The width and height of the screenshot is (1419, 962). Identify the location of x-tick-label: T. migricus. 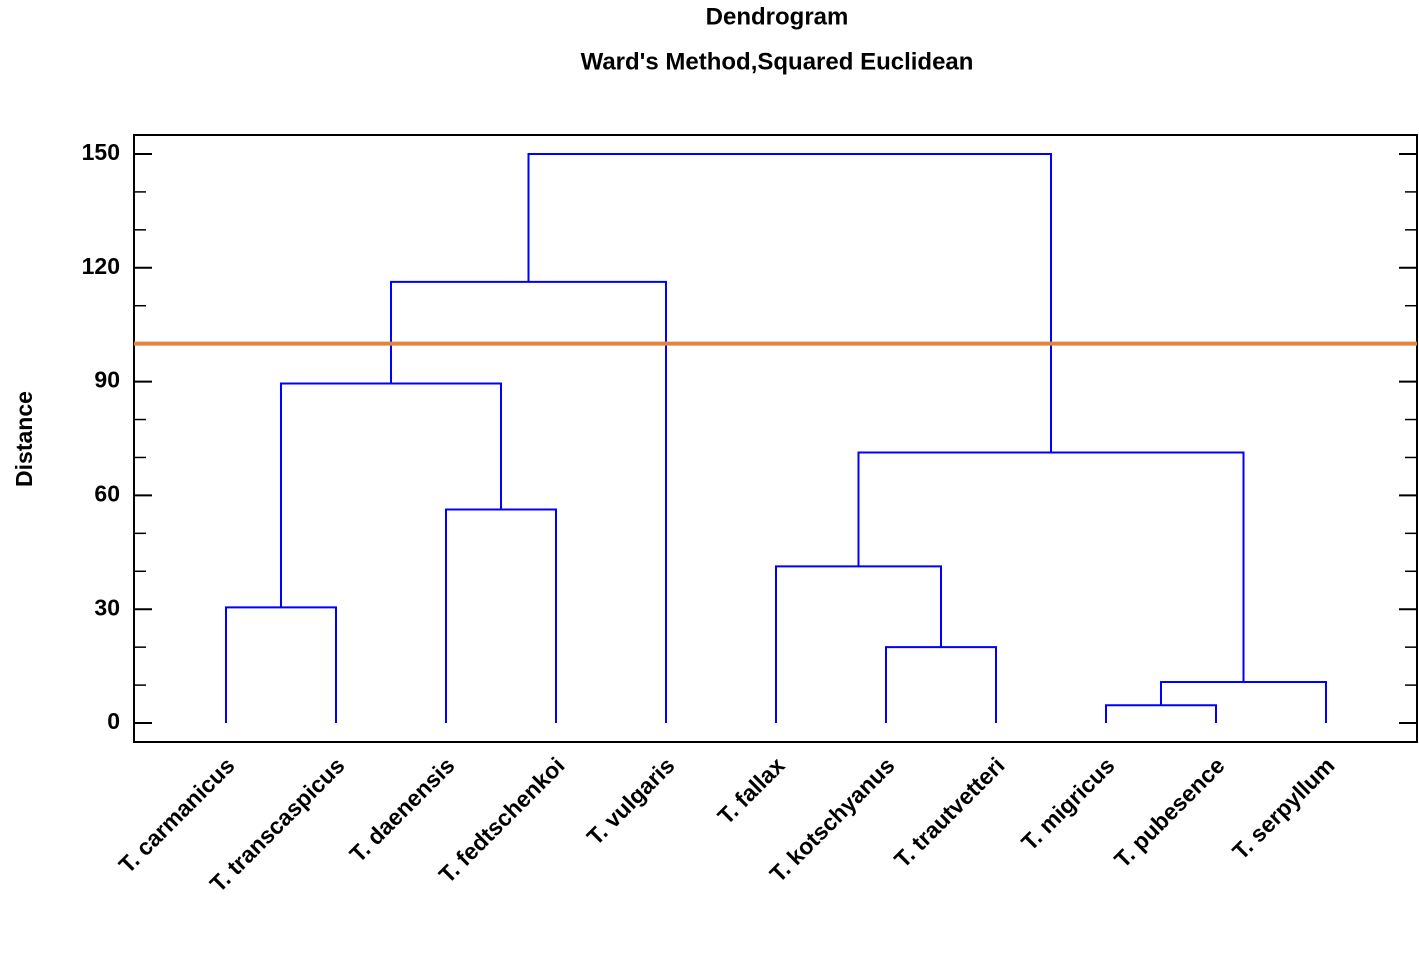
(1067, 803).